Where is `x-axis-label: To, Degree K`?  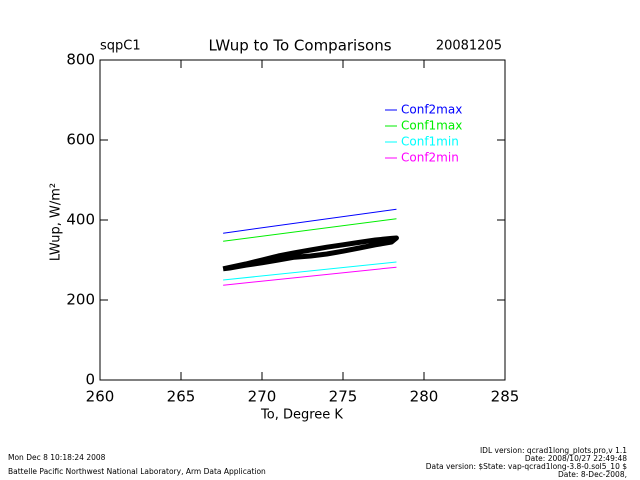
x-axis-label: To, Degree K is located at coordinates (301, 415).